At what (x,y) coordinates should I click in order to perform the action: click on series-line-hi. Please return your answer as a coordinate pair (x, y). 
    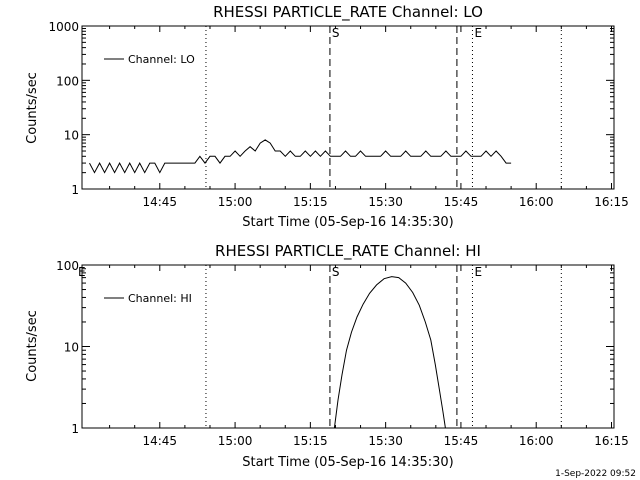
    Looking at the image, I should click on (389, 352).